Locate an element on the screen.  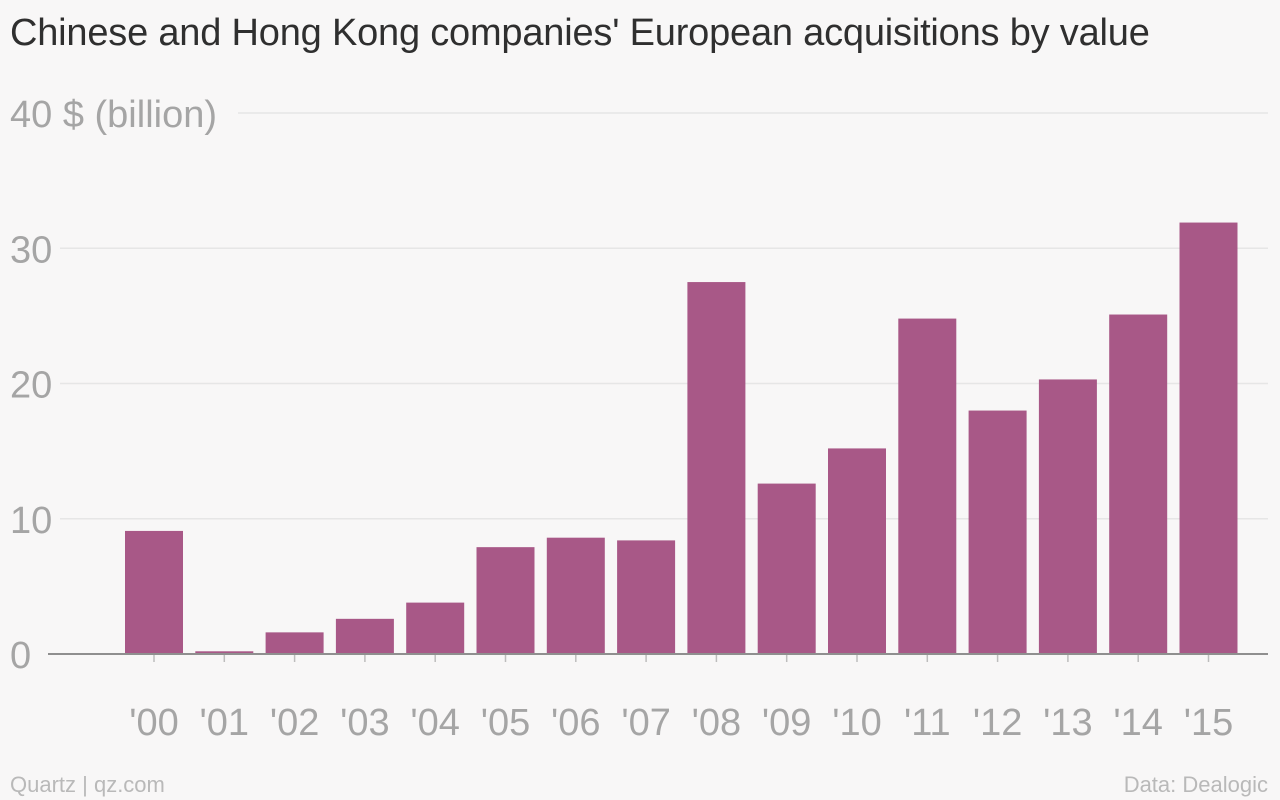
x-tick-label: '06 is located at coordinates (576, 723).